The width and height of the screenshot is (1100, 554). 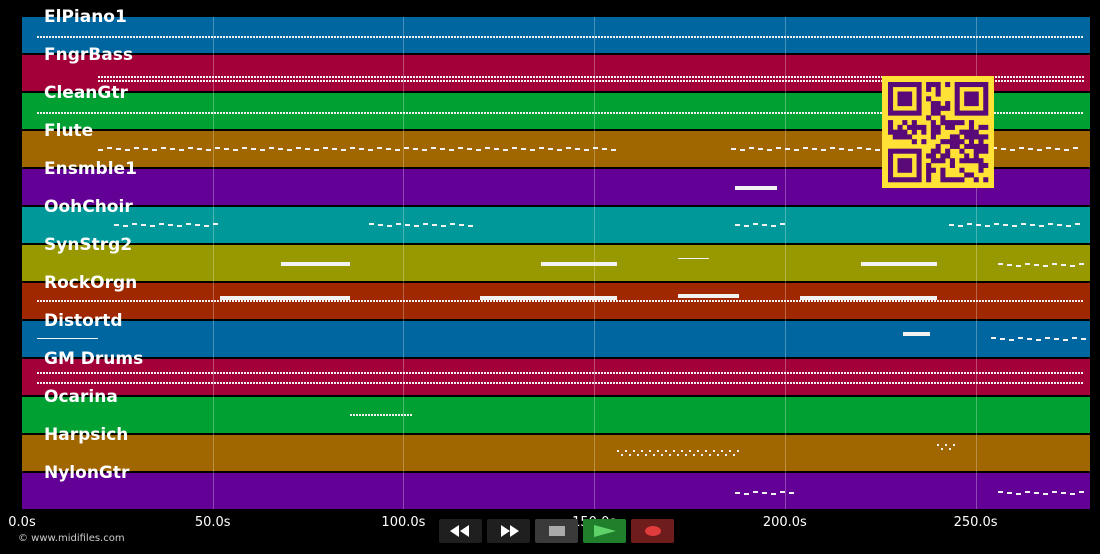 What do you see at coordinates (938, 132) in the screenshot?
I see `qr-code-icon` at bounding box center [938, 132].